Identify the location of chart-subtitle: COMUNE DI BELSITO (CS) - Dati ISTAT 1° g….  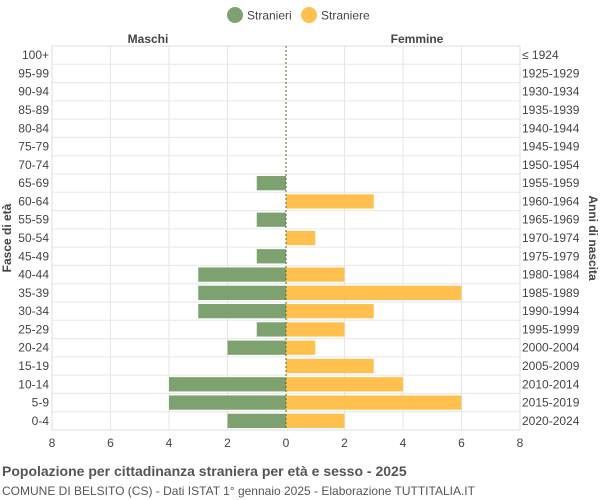
(238, 491).